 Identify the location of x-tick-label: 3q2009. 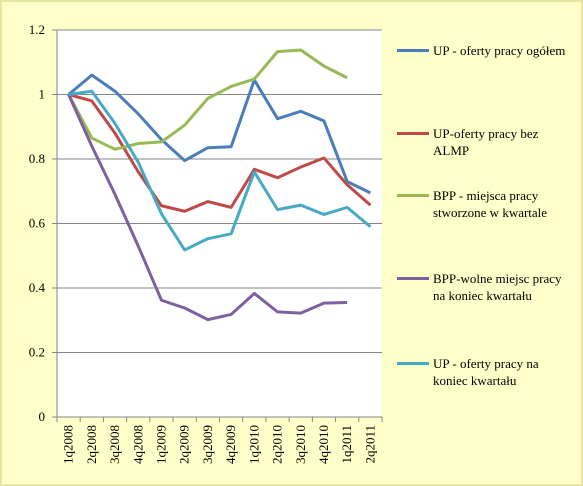
(207, 444).